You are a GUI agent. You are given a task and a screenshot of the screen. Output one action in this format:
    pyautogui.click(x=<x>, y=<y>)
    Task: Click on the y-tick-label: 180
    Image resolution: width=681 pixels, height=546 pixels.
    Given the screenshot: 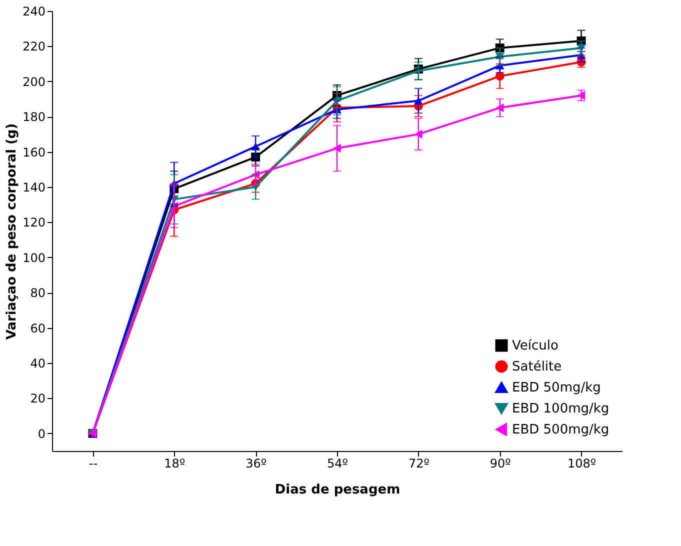 What is the action you would take?
    pyautogui.click(x=34, y=117)
    